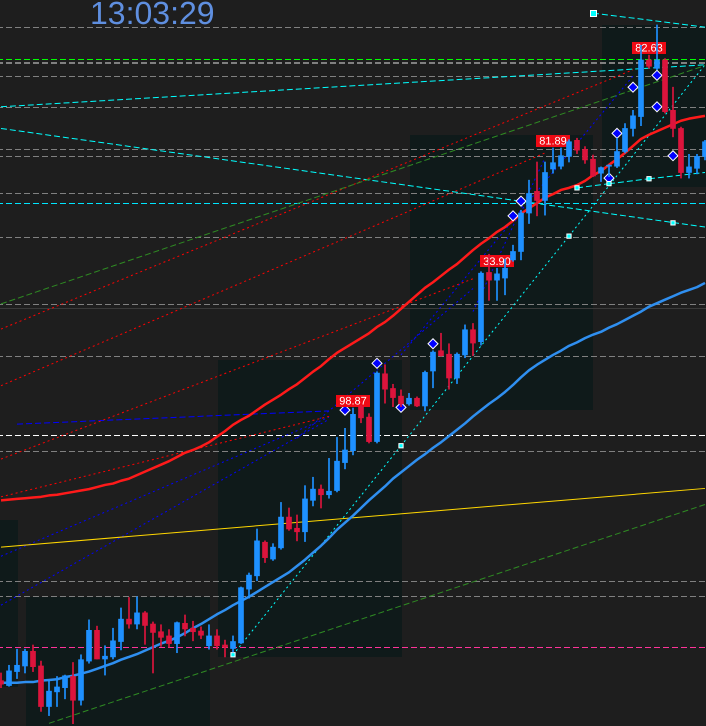 The height and width of the screenshot is (726, 706). What do you see at coordinates (152, 15) in the screenshot?
I see `chart-title: 13:03:29` at bounding box center [152, 15].